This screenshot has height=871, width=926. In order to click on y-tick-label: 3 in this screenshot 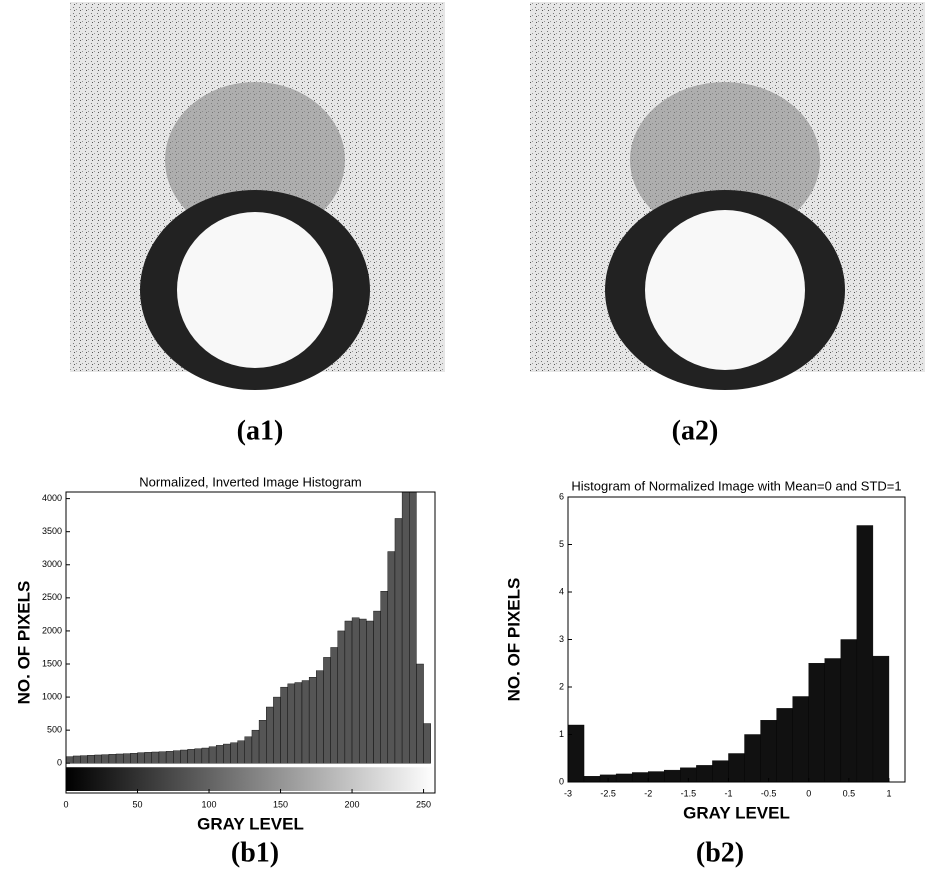, I will do `click(561, 639)`.